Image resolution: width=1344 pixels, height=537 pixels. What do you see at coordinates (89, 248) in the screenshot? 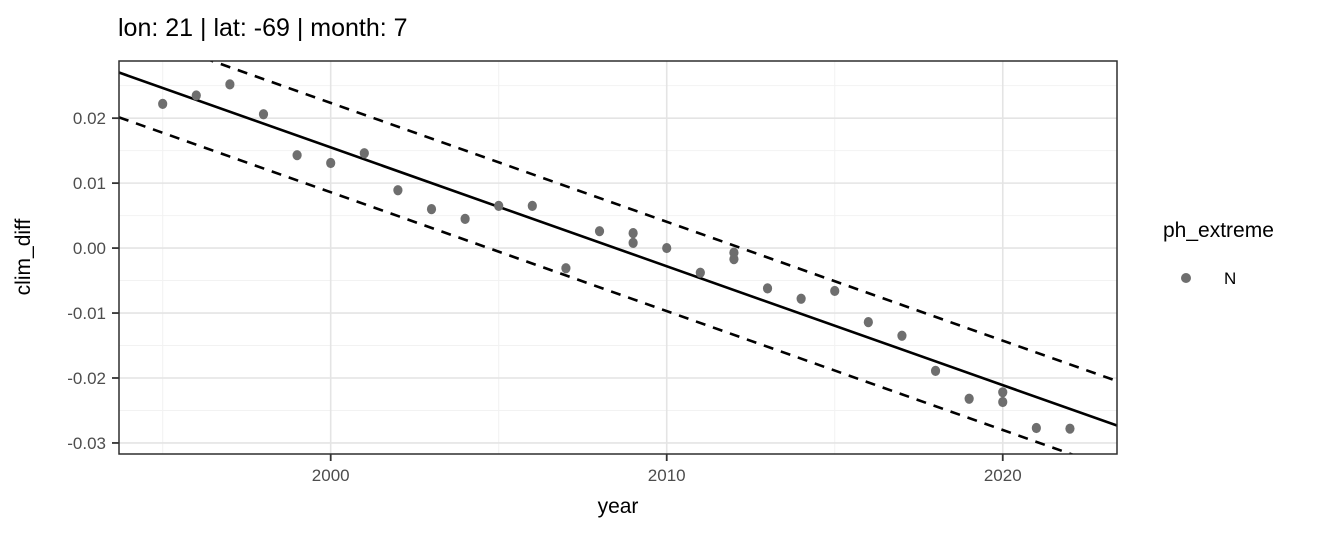
I see `y-tick-label: 0.00` at bounding box center [89, 248].